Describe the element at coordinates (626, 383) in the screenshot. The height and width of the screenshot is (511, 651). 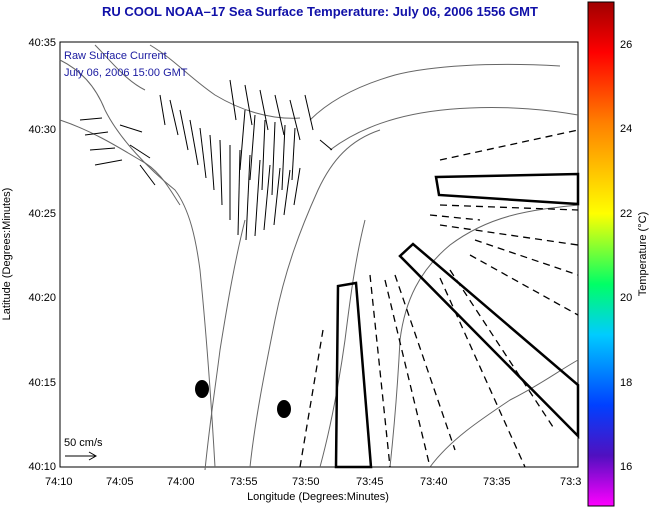
I see `colorbar-tick-label: 18` at that location.